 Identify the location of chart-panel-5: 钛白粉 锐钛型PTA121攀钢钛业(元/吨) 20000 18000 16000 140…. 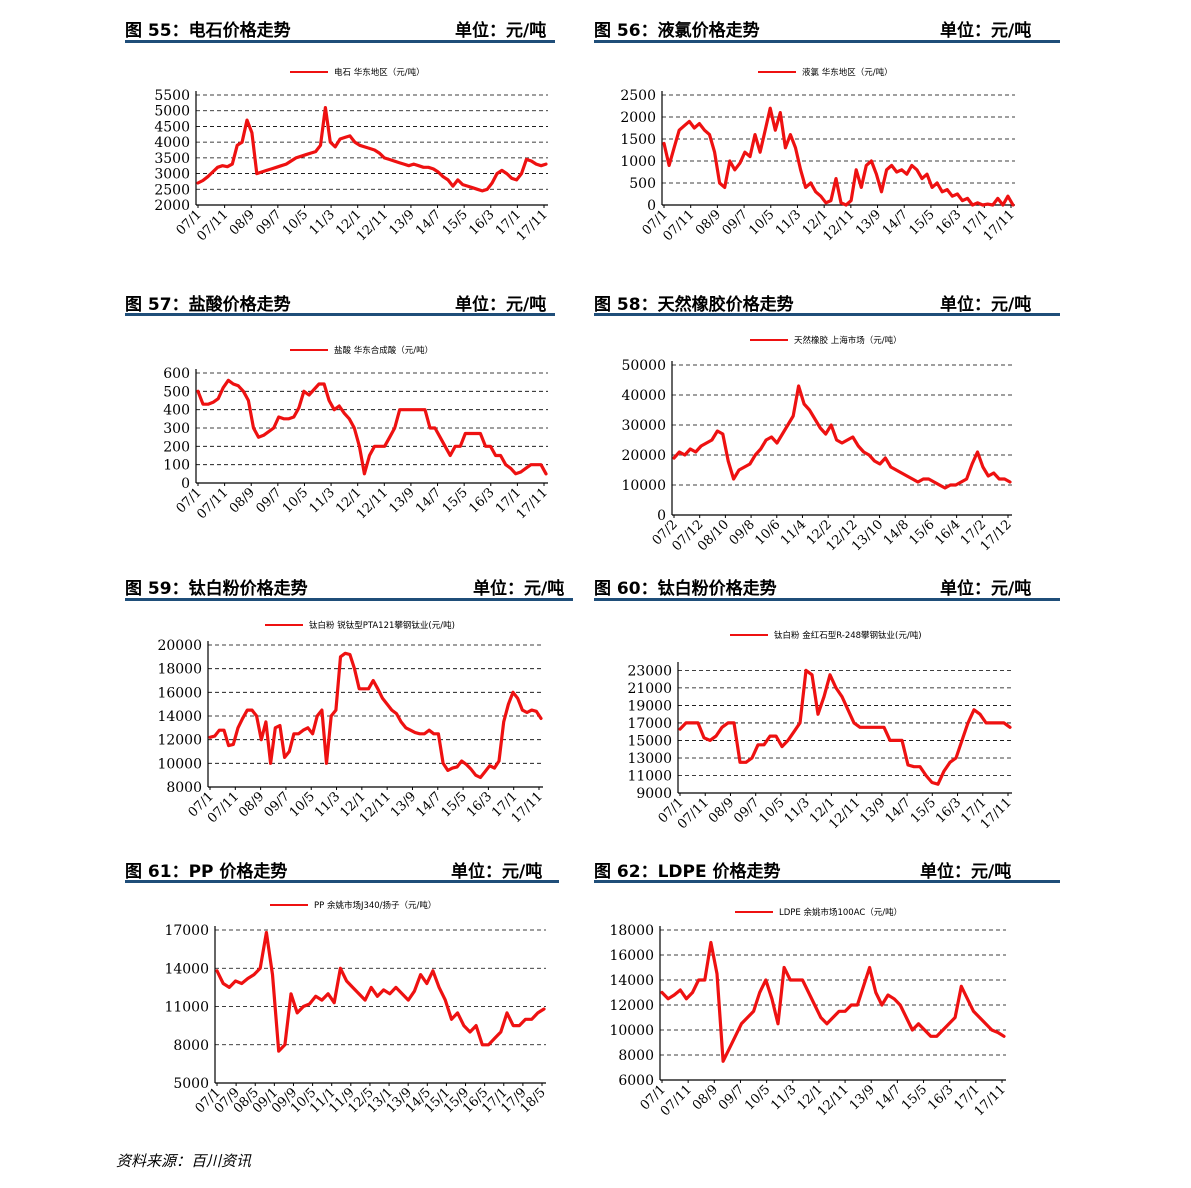
(351, 723).